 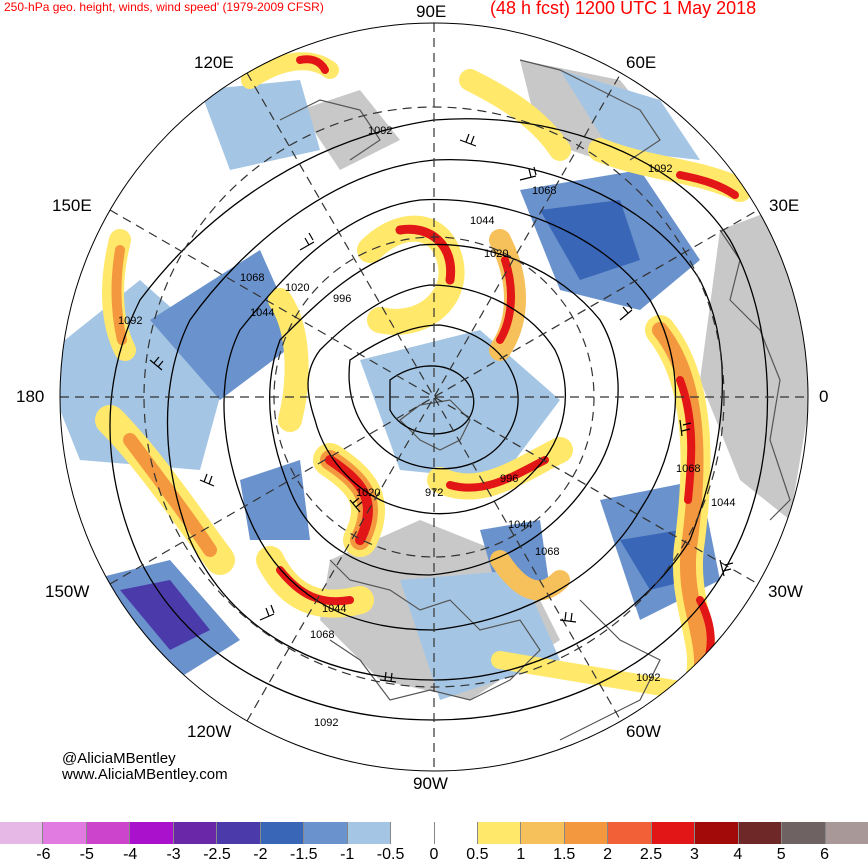 What do you see at coordinates (214, 62) in the screenshot?
I see `lon-label-120e: 120E` at bounding box center [214, 62].